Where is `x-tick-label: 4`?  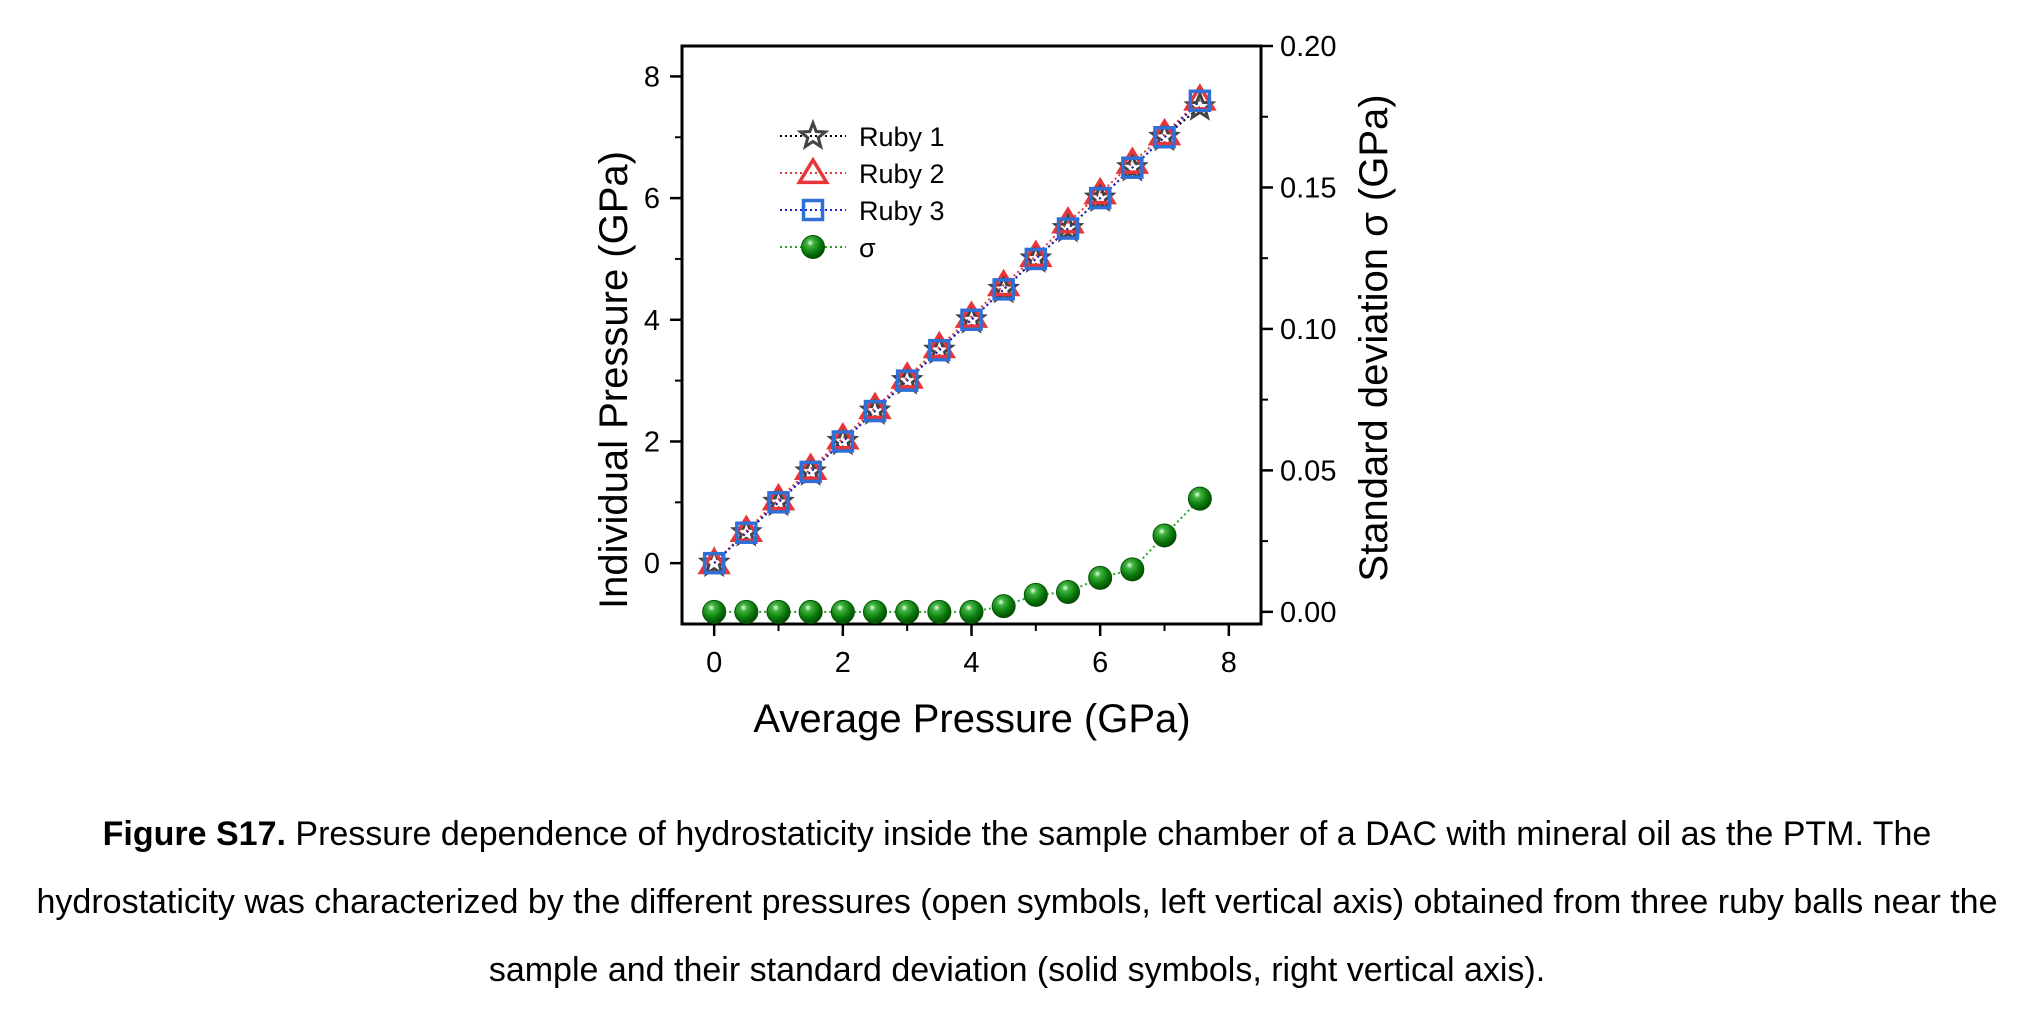 x-tick-label: 4 is located at coordinates (971, 663).